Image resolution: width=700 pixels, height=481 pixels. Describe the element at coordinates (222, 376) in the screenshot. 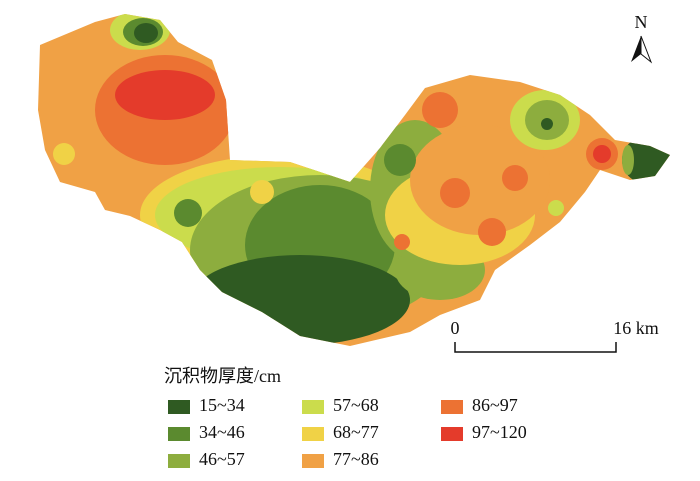

I see `legend-title: 沉积物厚度/cm` at that location.